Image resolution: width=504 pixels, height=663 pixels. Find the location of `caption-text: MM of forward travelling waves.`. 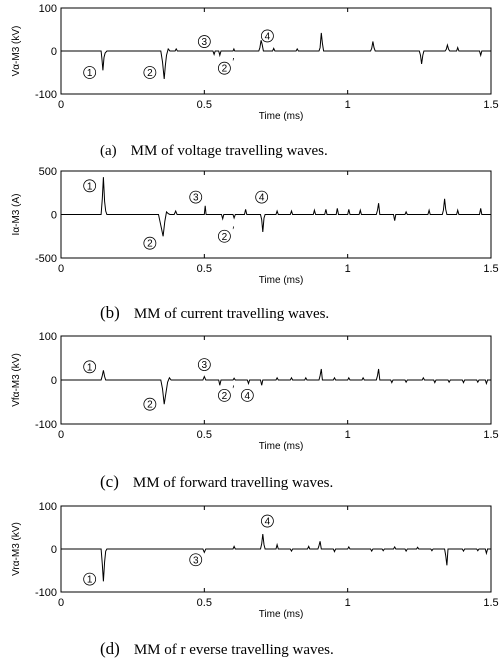

caption-text: MM of forward travelling waves. is located at coordinates (233, 483).